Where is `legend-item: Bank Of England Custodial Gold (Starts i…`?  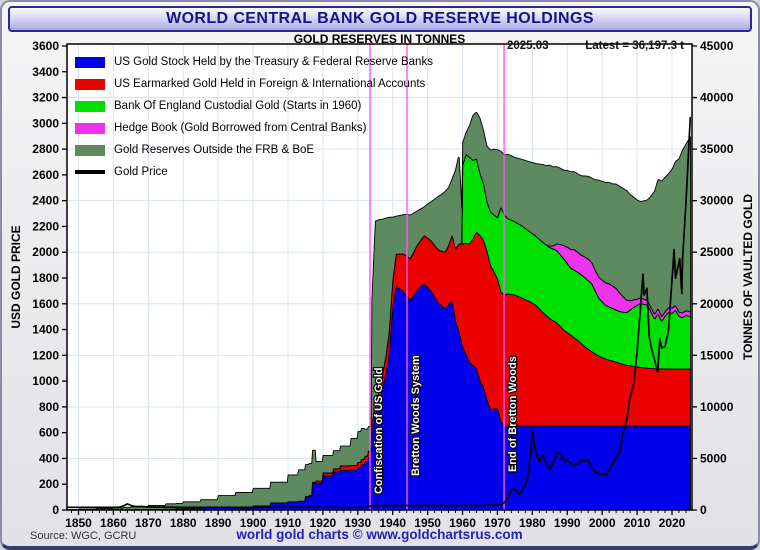
legend-item: Bank Of England Custodial Gold (Starts i… is located at coordinates (254, 106).